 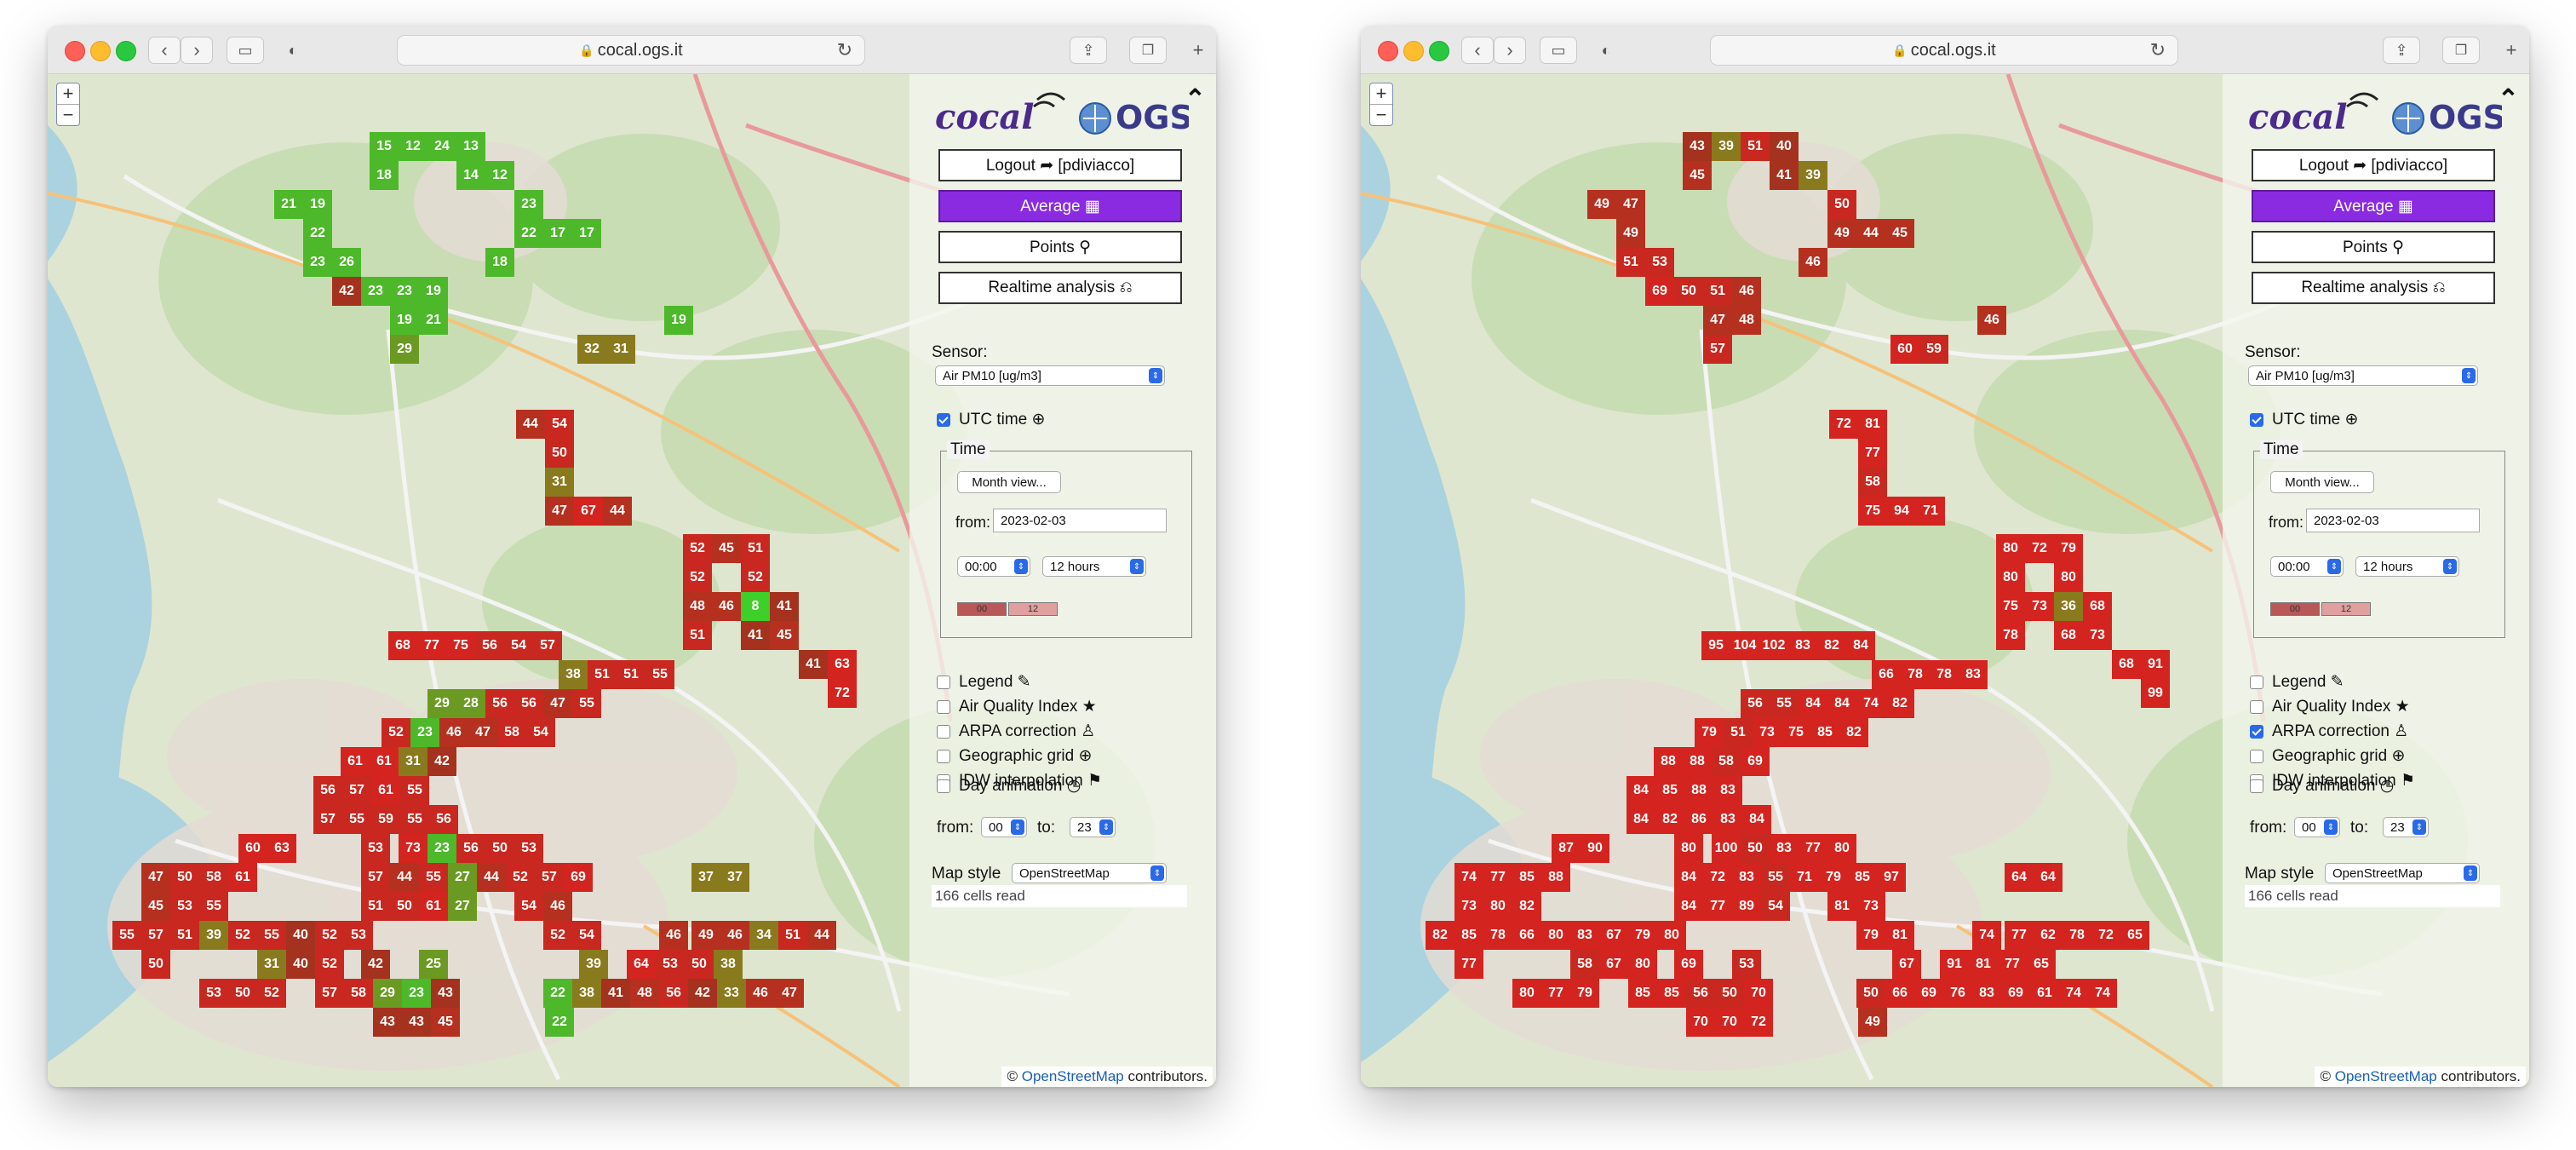 I want to click on average-cell: 89, so click(x=1746, y=906).